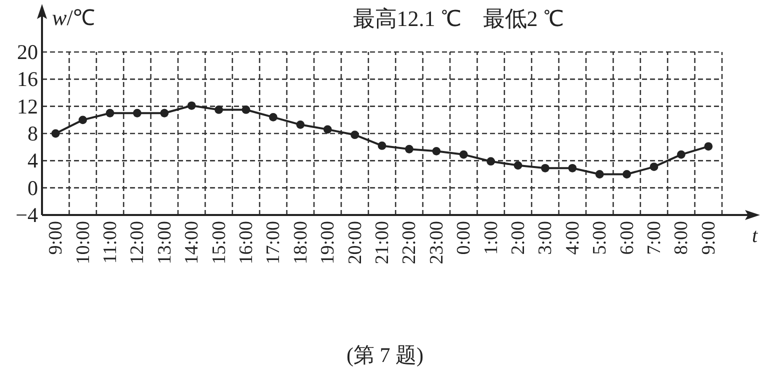  I want to click on x-tick-label: 22:00, so click(409, 242).